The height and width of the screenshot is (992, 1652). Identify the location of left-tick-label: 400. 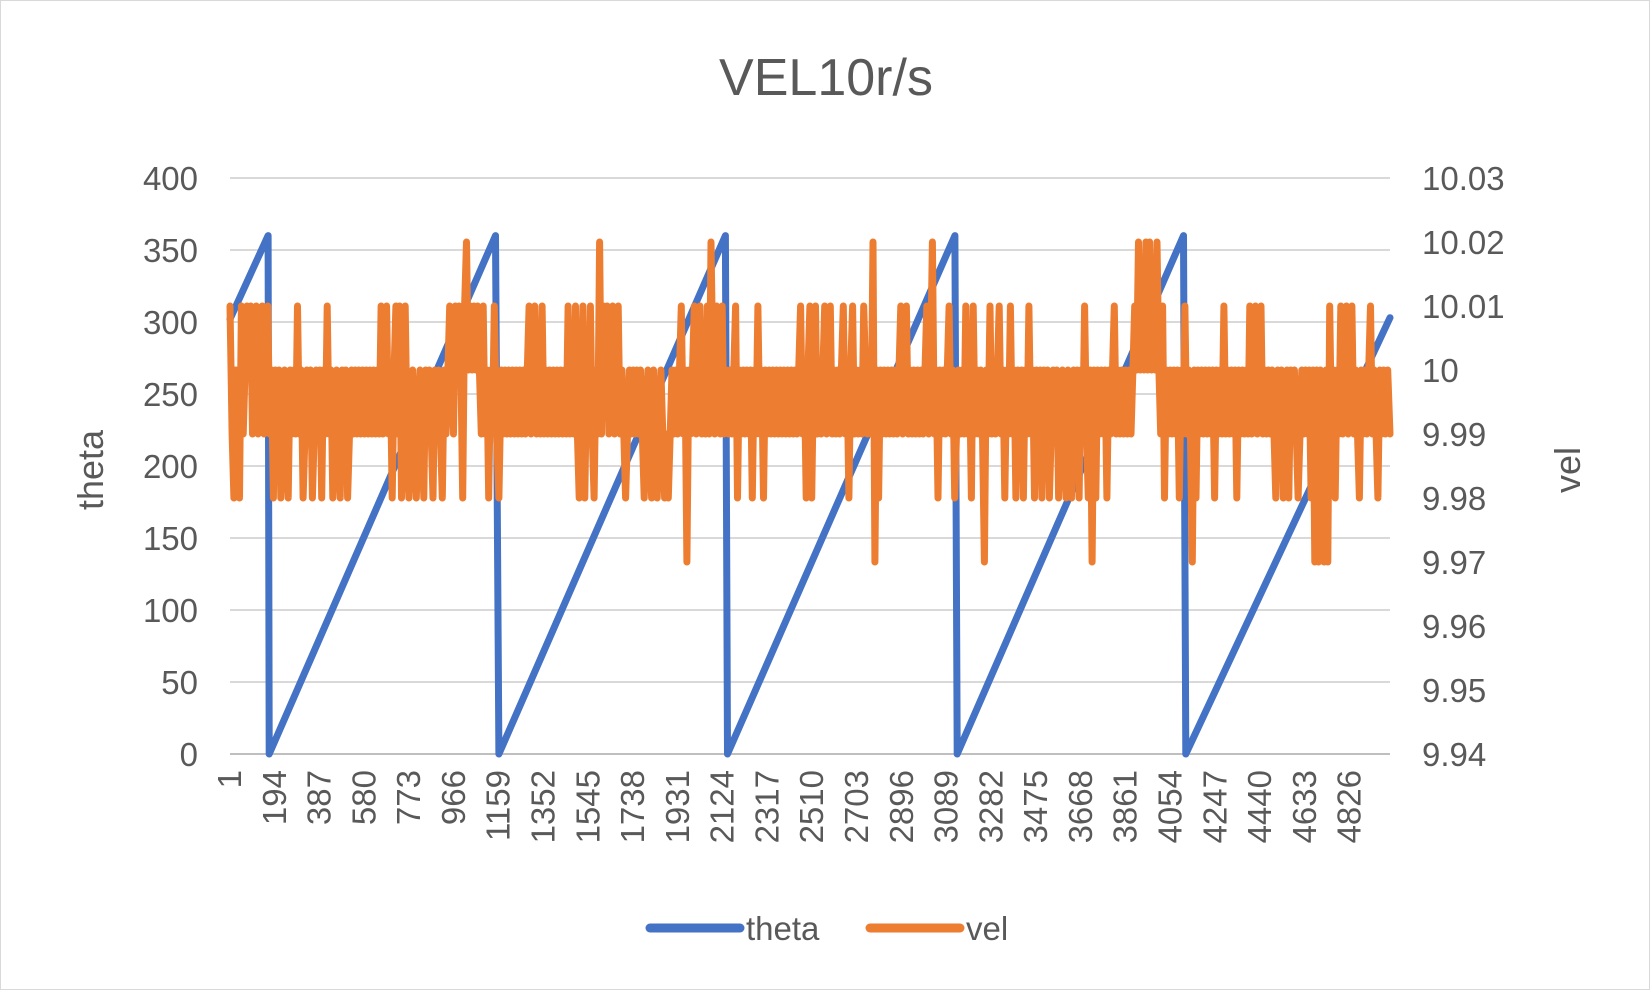
(170, 178).